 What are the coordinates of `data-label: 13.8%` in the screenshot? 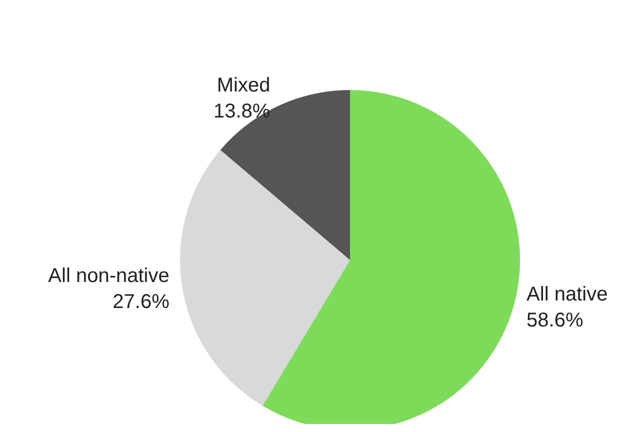 It's located at (242, 111).